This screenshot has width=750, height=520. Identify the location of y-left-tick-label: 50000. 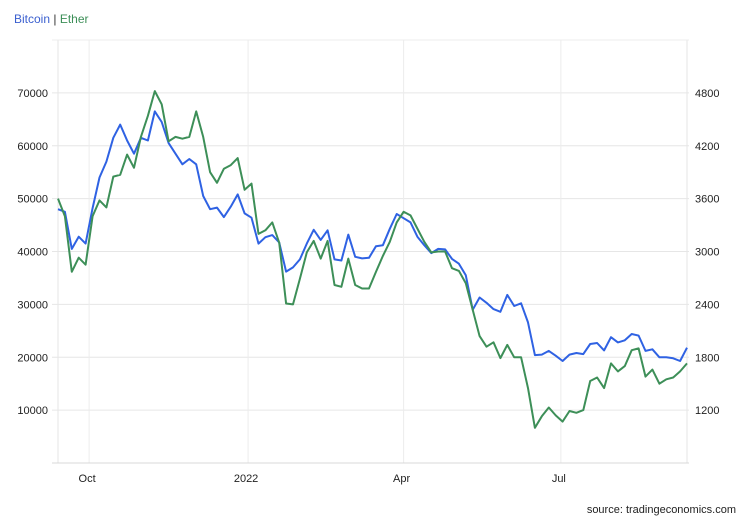
(32, 200).